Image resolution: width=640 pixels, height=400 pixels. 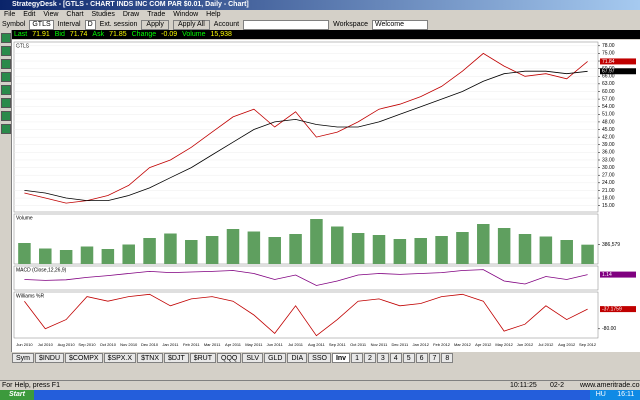 What do you see at coordinates (98, 34) in the screenshot?
I see `quote-label: Ask` at bounding box center [98, 34].